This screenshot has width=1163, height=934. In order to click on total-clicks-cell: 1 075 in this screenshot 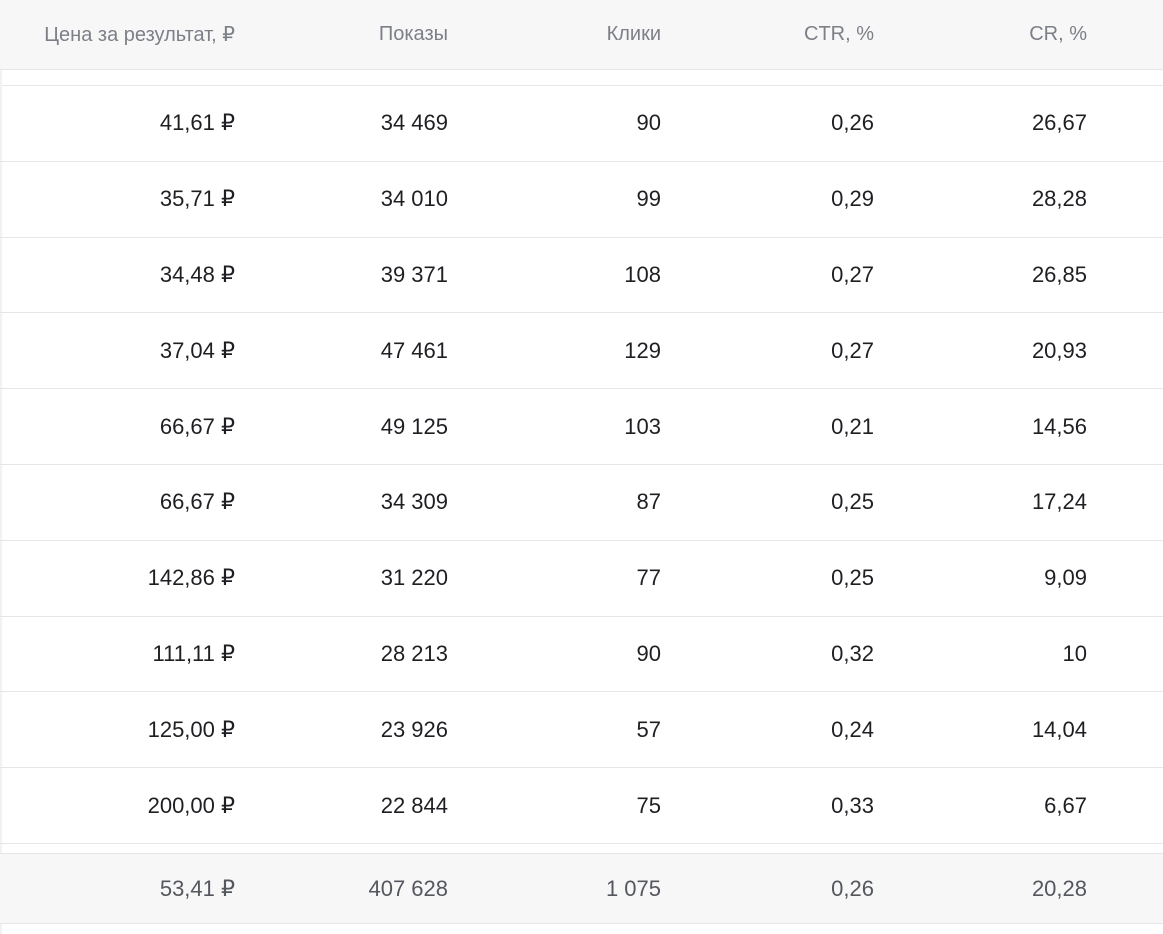, I will do `click(633, 888)`.